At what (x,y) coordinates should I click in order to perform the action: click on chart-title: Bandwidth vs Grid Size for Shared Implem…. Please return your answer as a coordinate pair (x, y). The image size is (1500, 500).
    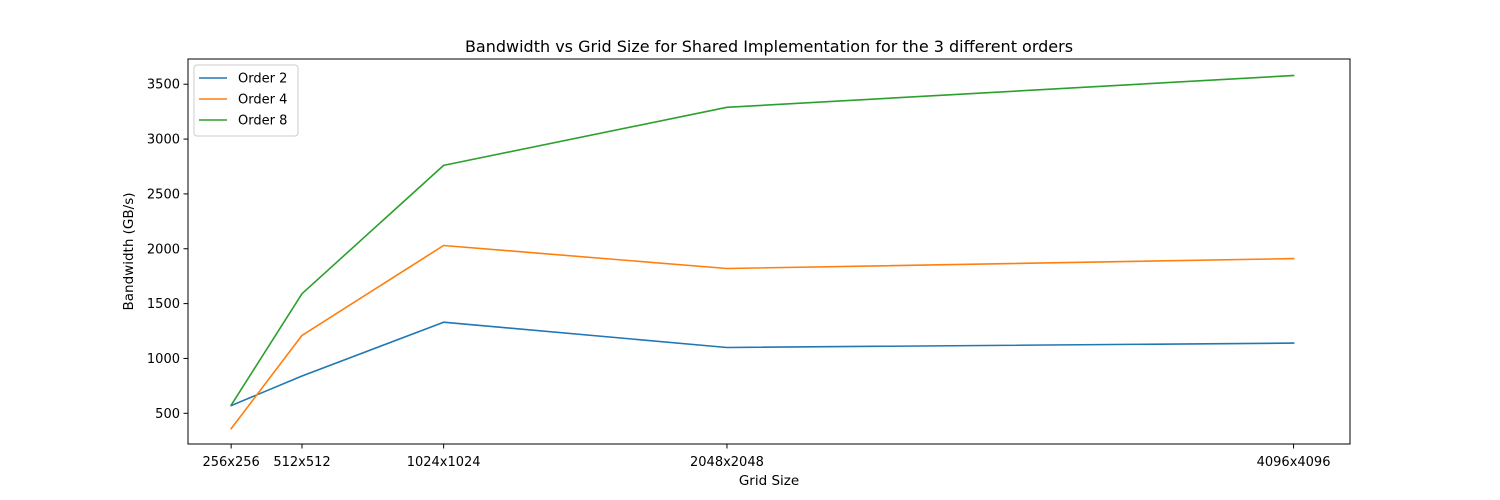
    Looking at the image, I should click on (769, 46).